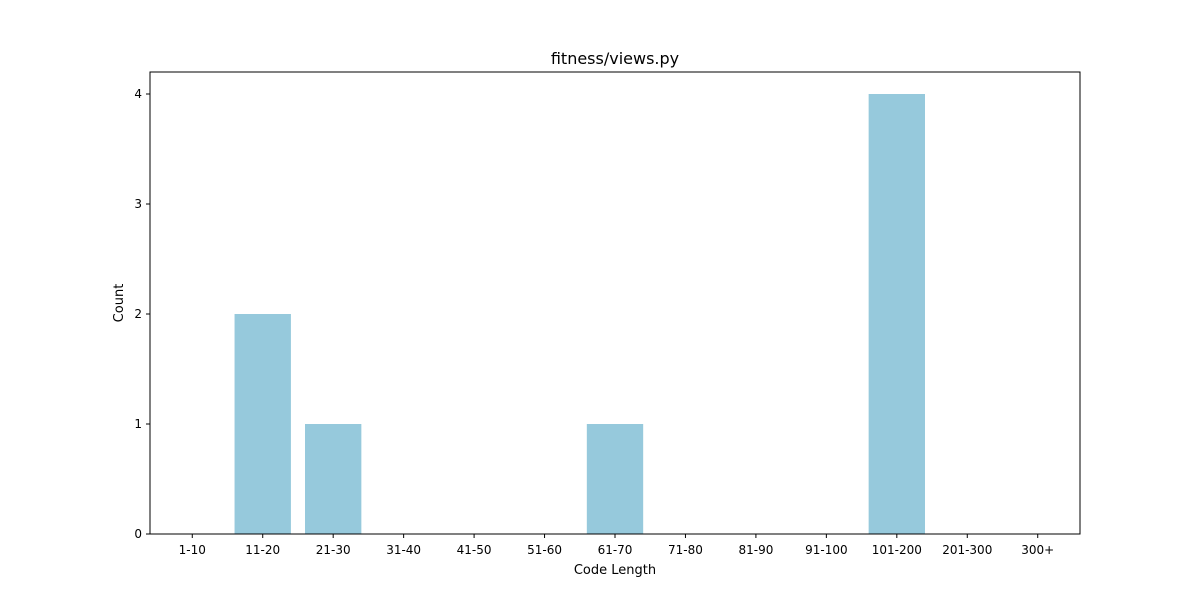 The image size is (1200, 600). What do you see at coordinates (403, 550) in the screenshot?
I see `x-tick-label: 31-40` at bounding box center [403, 550].